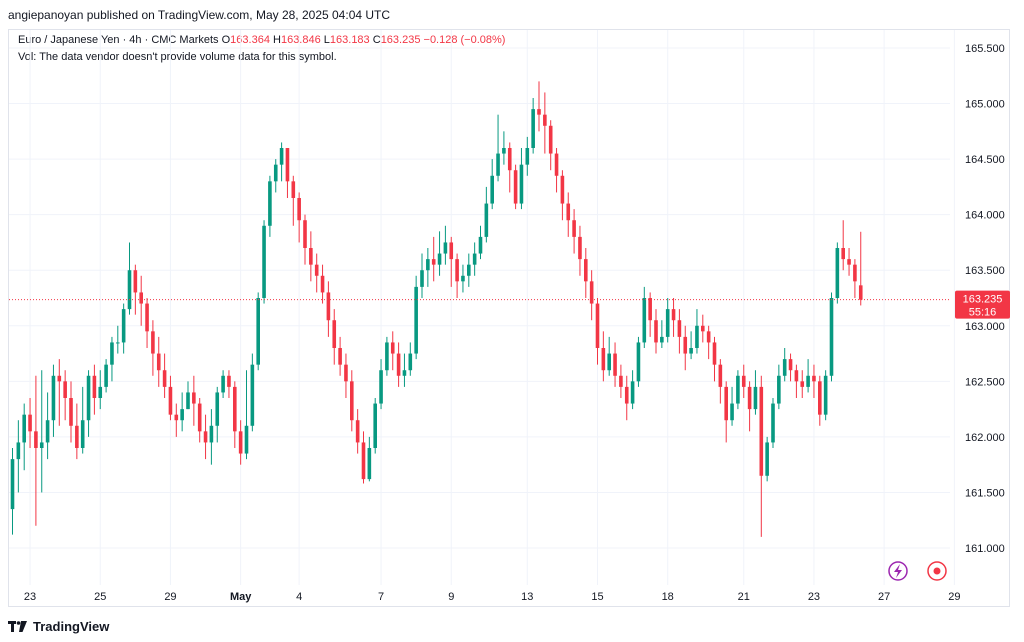 The image size is (1024, 642). I want to click on close-label: C, so click(376, 40).